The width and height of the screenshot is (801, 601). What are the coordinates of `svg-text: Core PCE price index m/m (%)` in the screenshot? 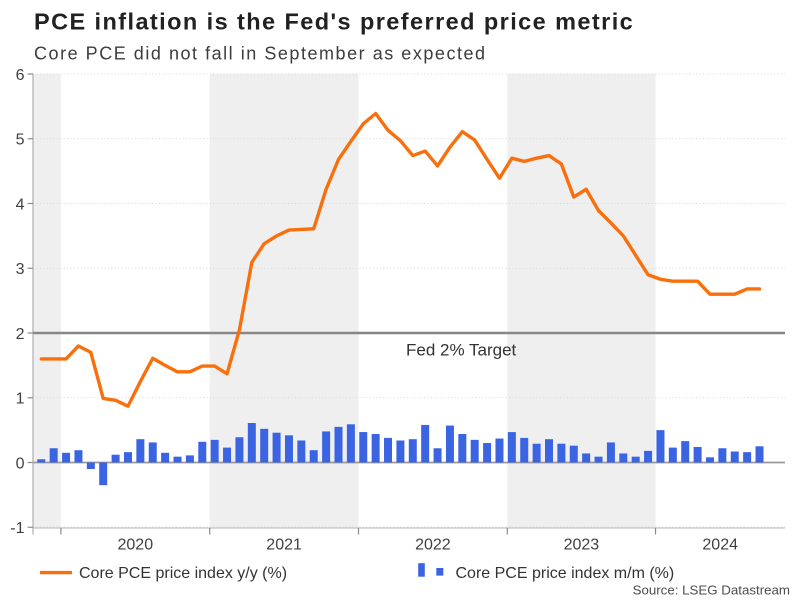 It's located at (565, 573).